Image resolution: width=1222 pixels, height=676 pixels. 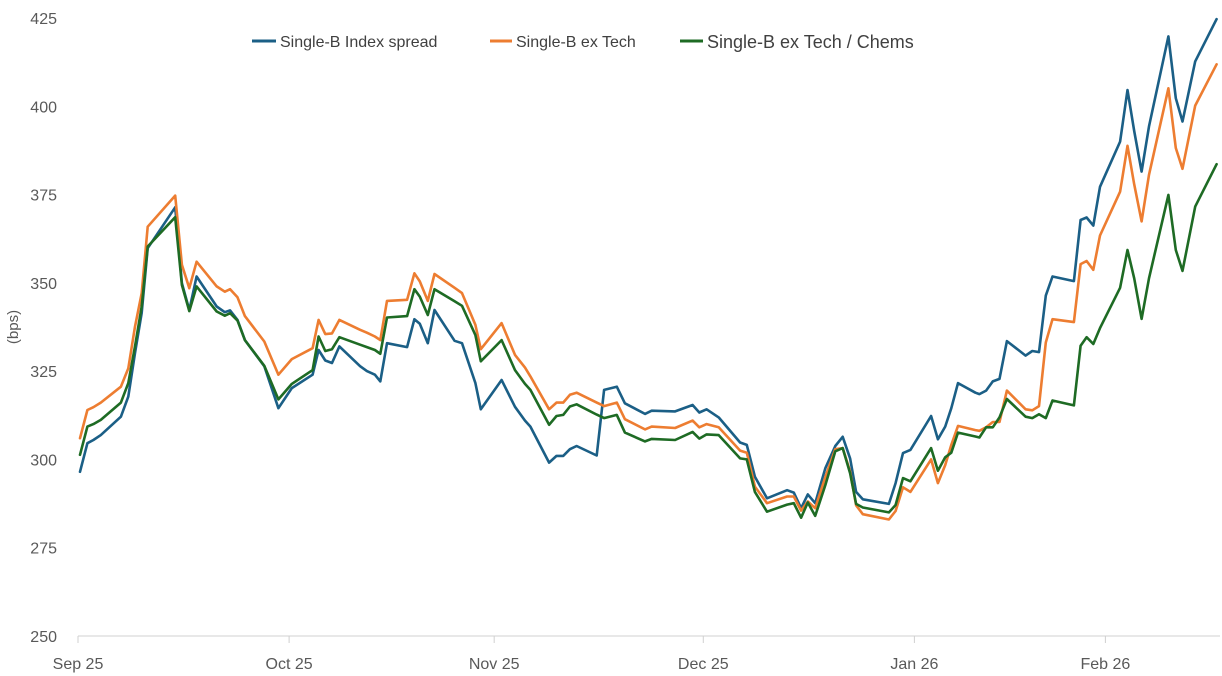 What do you see at coordinates (289, 664) in the screenshot?
I see `x-tick-label: Oct 25` at bounding box center [289, 664].